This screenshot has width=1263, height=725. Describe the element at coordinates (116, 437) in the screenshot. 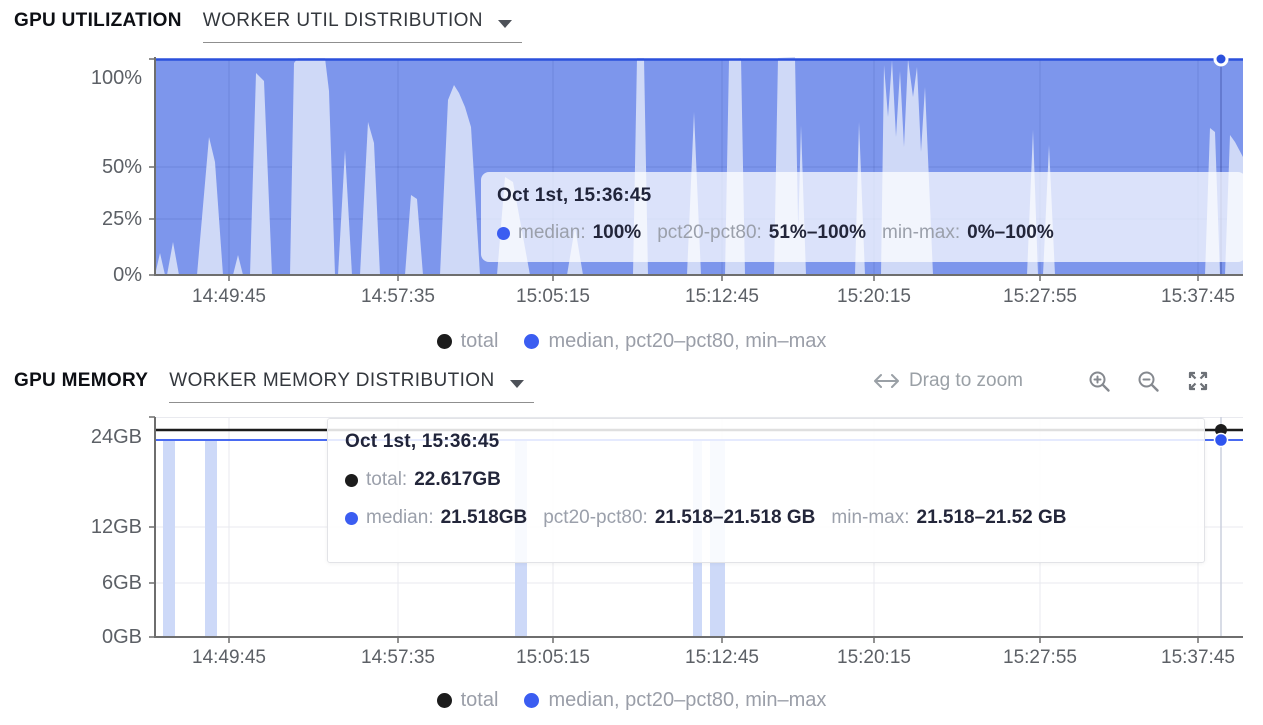

I see `y-axis-label: 24GB` at that location.